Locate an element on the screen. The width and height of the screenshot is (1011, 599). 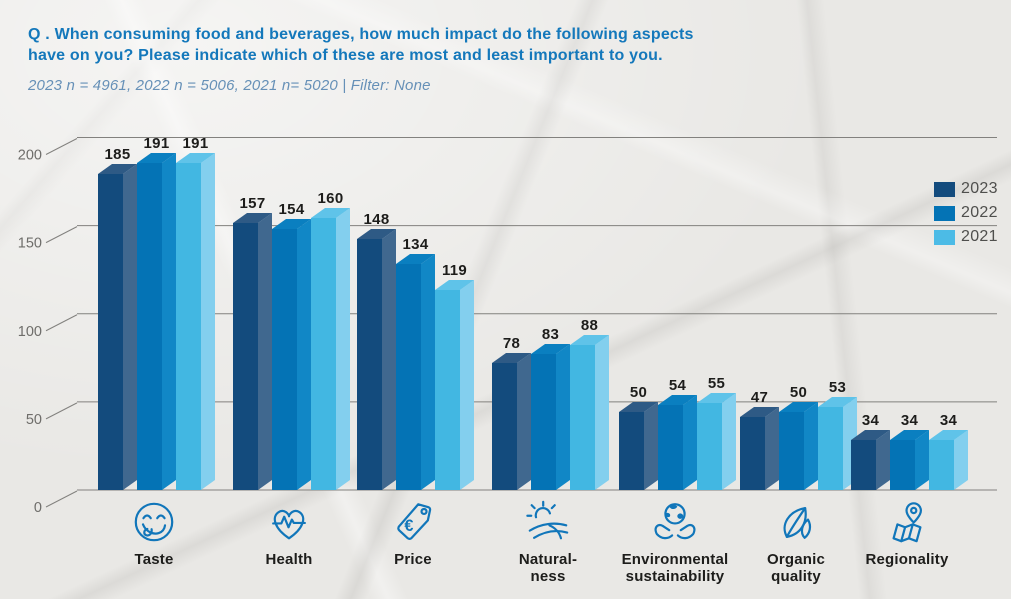
bar-health-2022 is located at coordinates (292, 354).